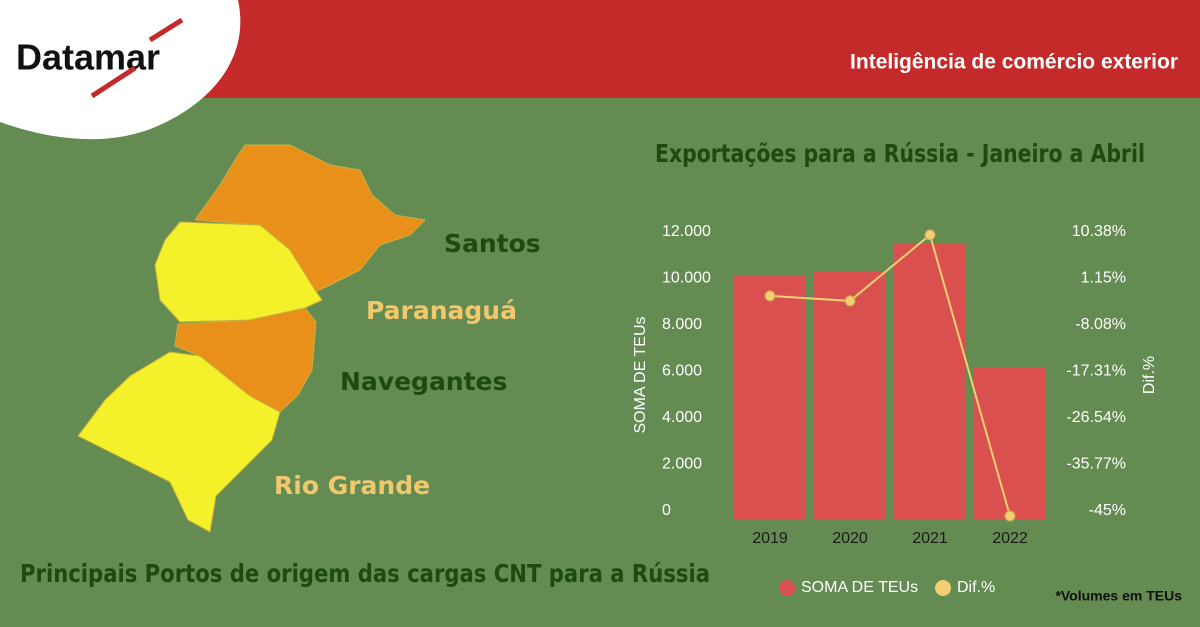 The image size is (1200, 627). I want to click on legend-label: Dif.%, so click(976, 587).